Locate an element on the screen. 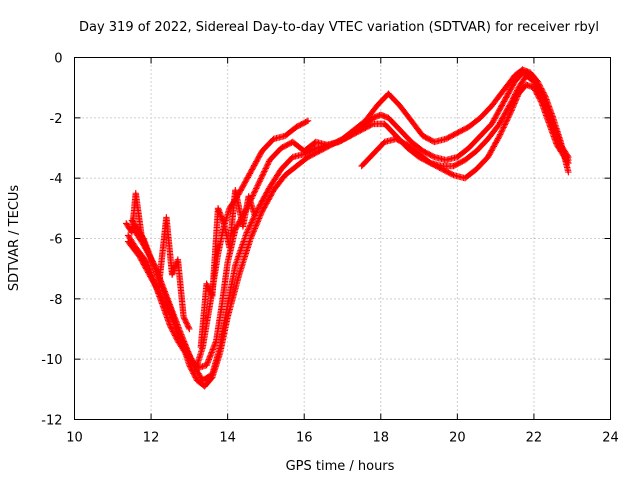 Image resolution: width=640 pixels, height=485 pixels. x-axis-label: GPS time / hours is located at coordinates (340, 466).